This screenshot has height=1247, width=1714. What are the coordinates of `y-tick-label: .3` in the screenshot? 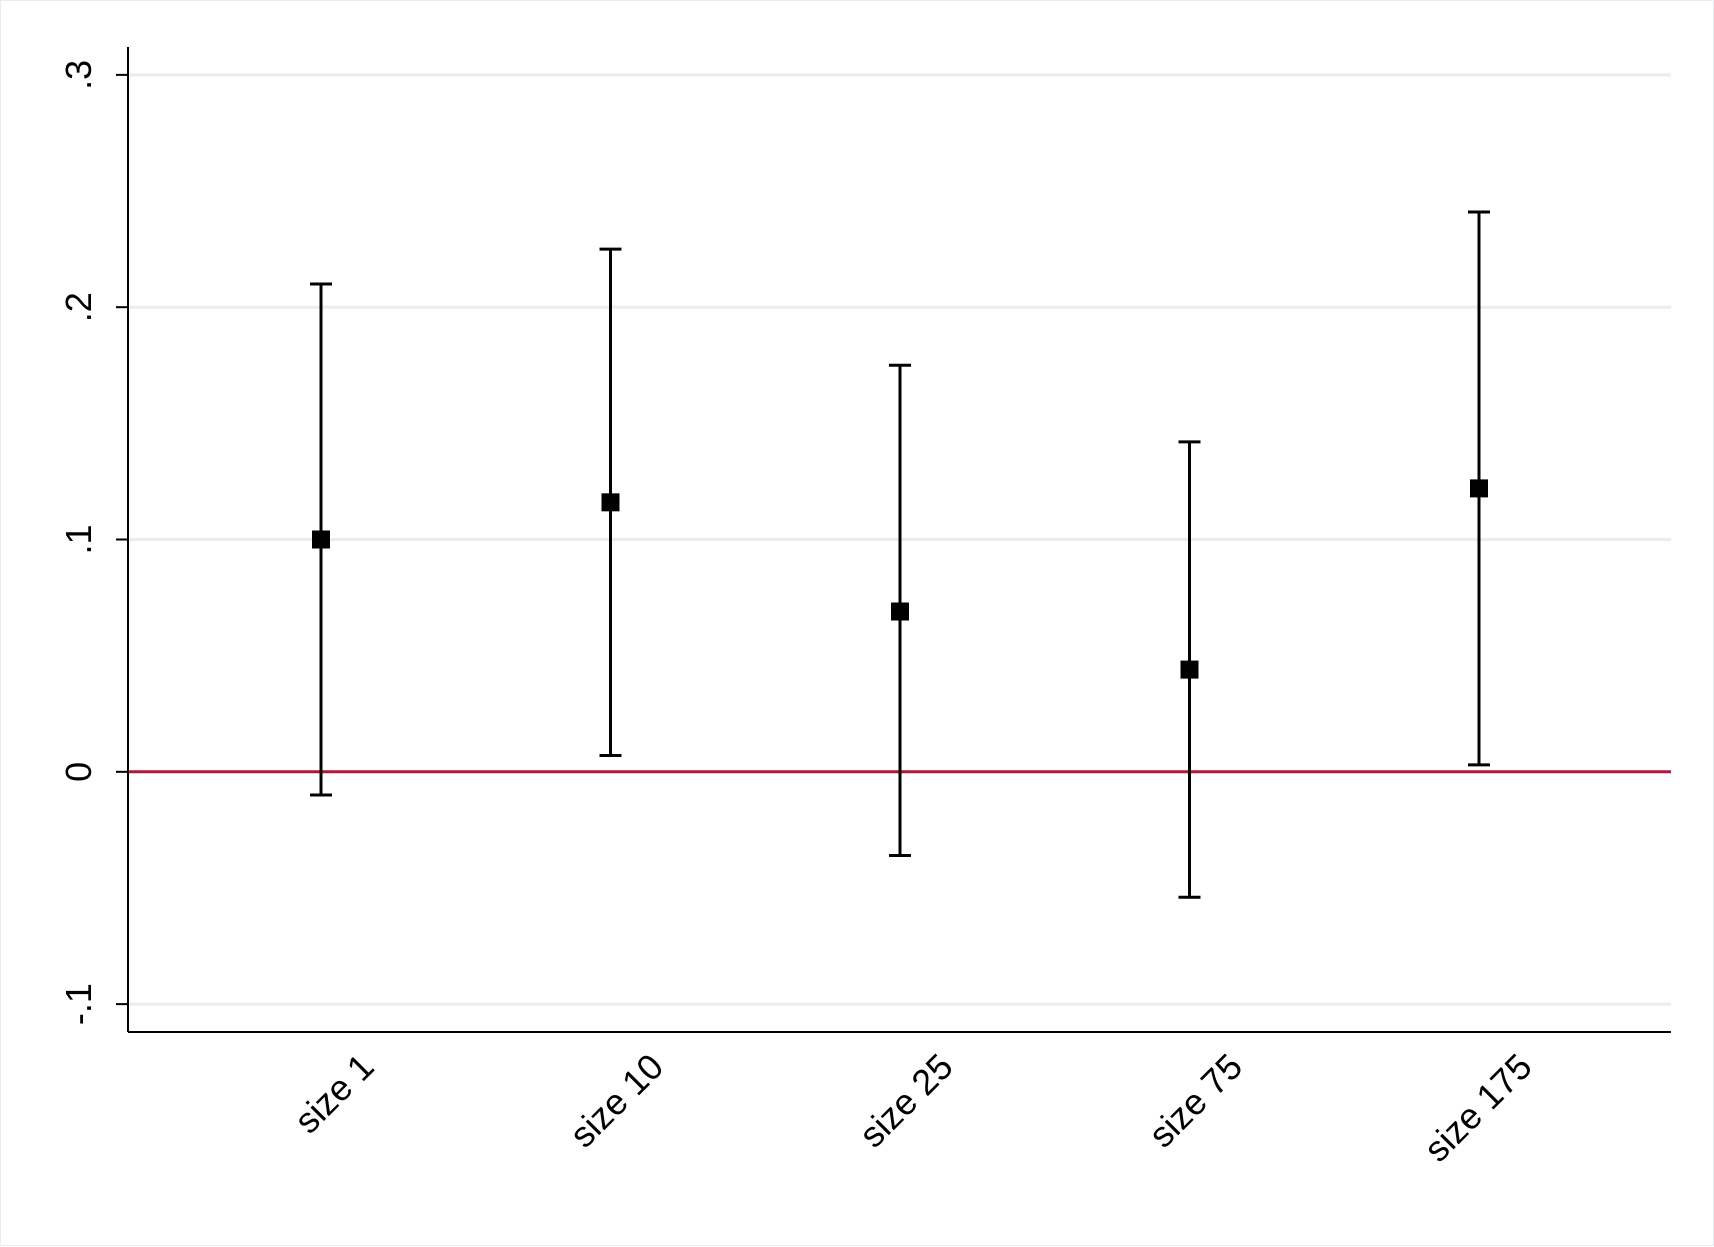 It's located at (78, 75).